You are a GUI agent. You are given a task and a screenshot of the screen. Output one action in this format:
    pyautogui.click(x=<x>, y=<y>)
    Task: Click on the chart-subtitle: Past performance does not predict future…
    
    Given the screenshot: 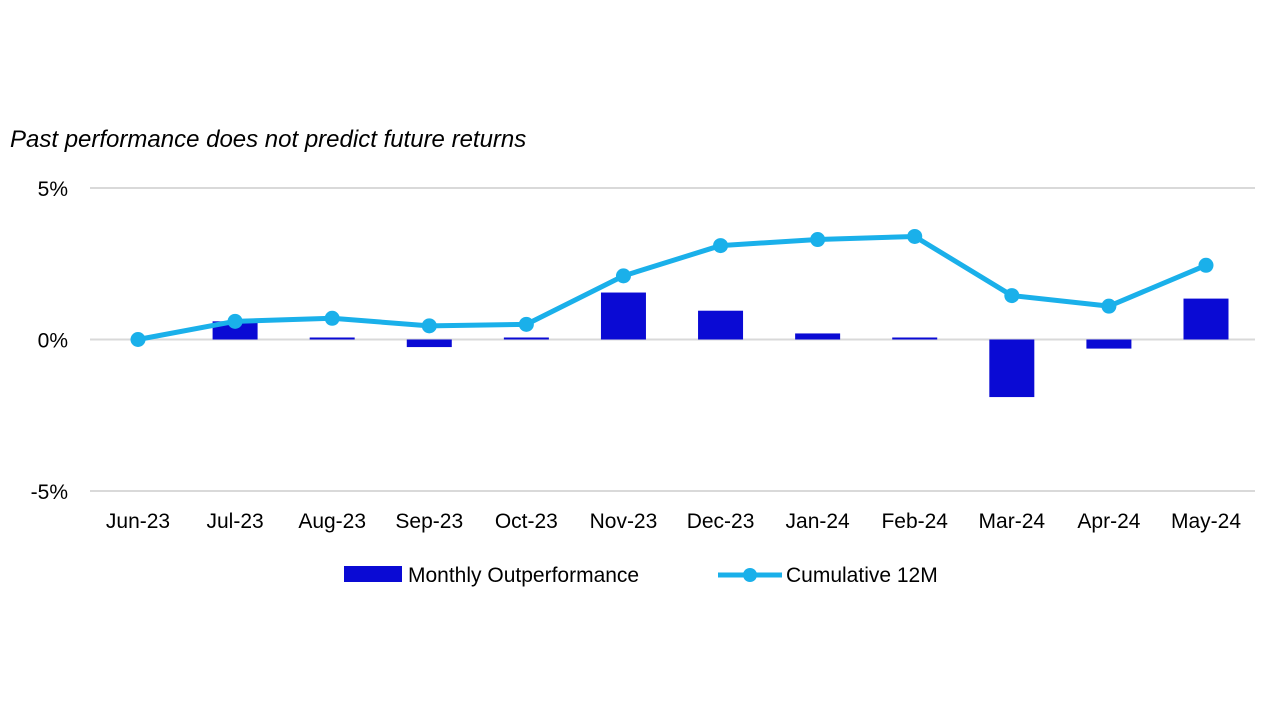 What is the action you would take?
    pyautogui.click(x=268, y=139)
    